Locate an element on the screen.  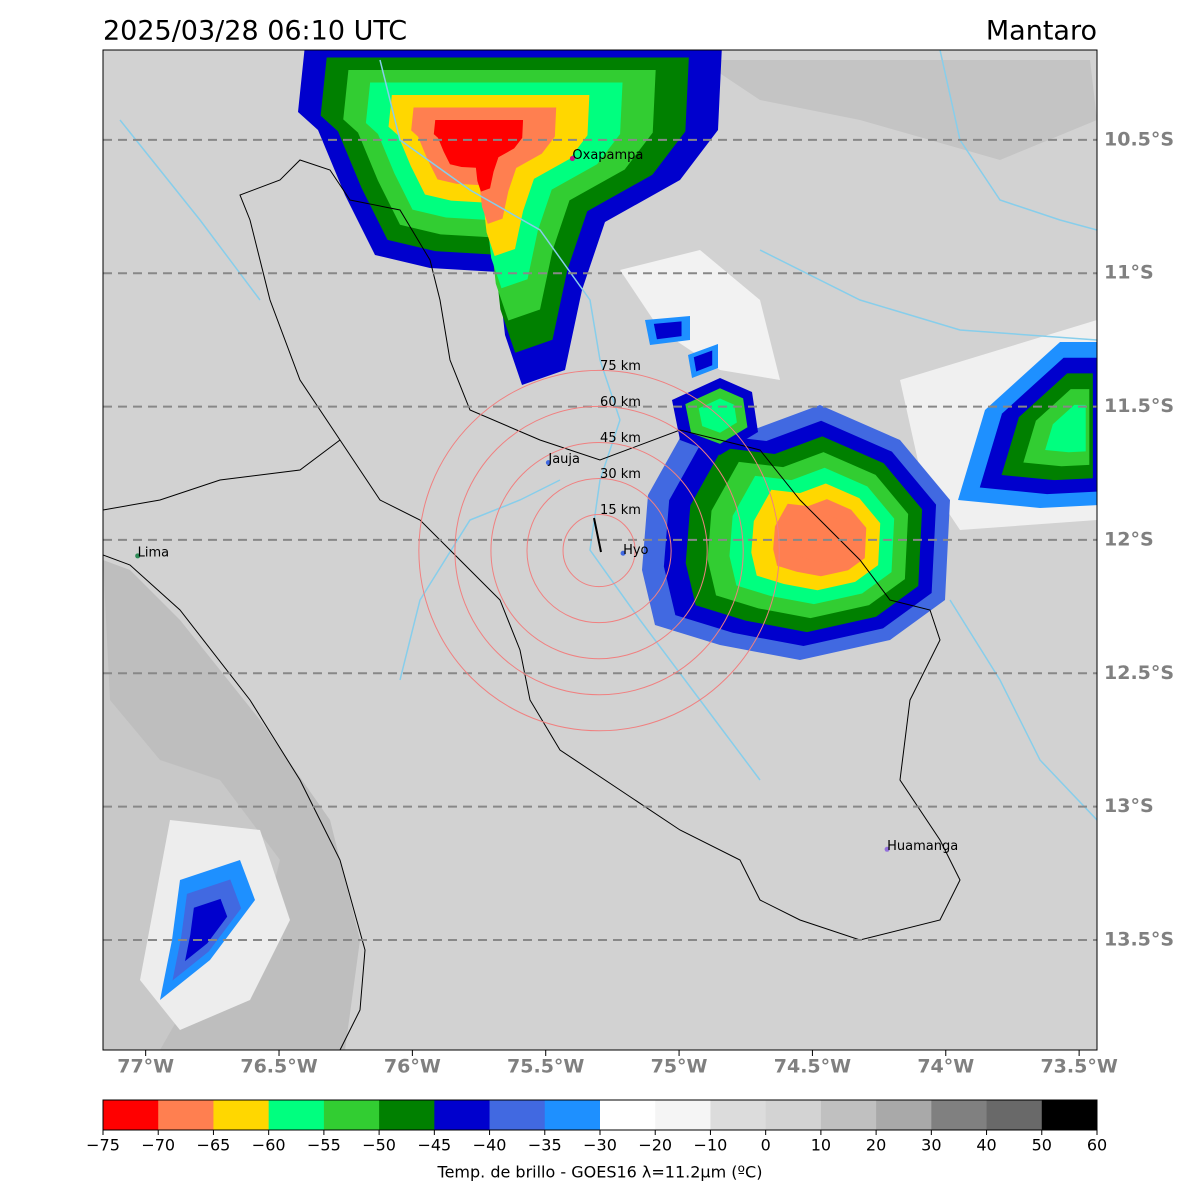
colorbar-tick-label: −35 is located at coordinates (545, 1145).